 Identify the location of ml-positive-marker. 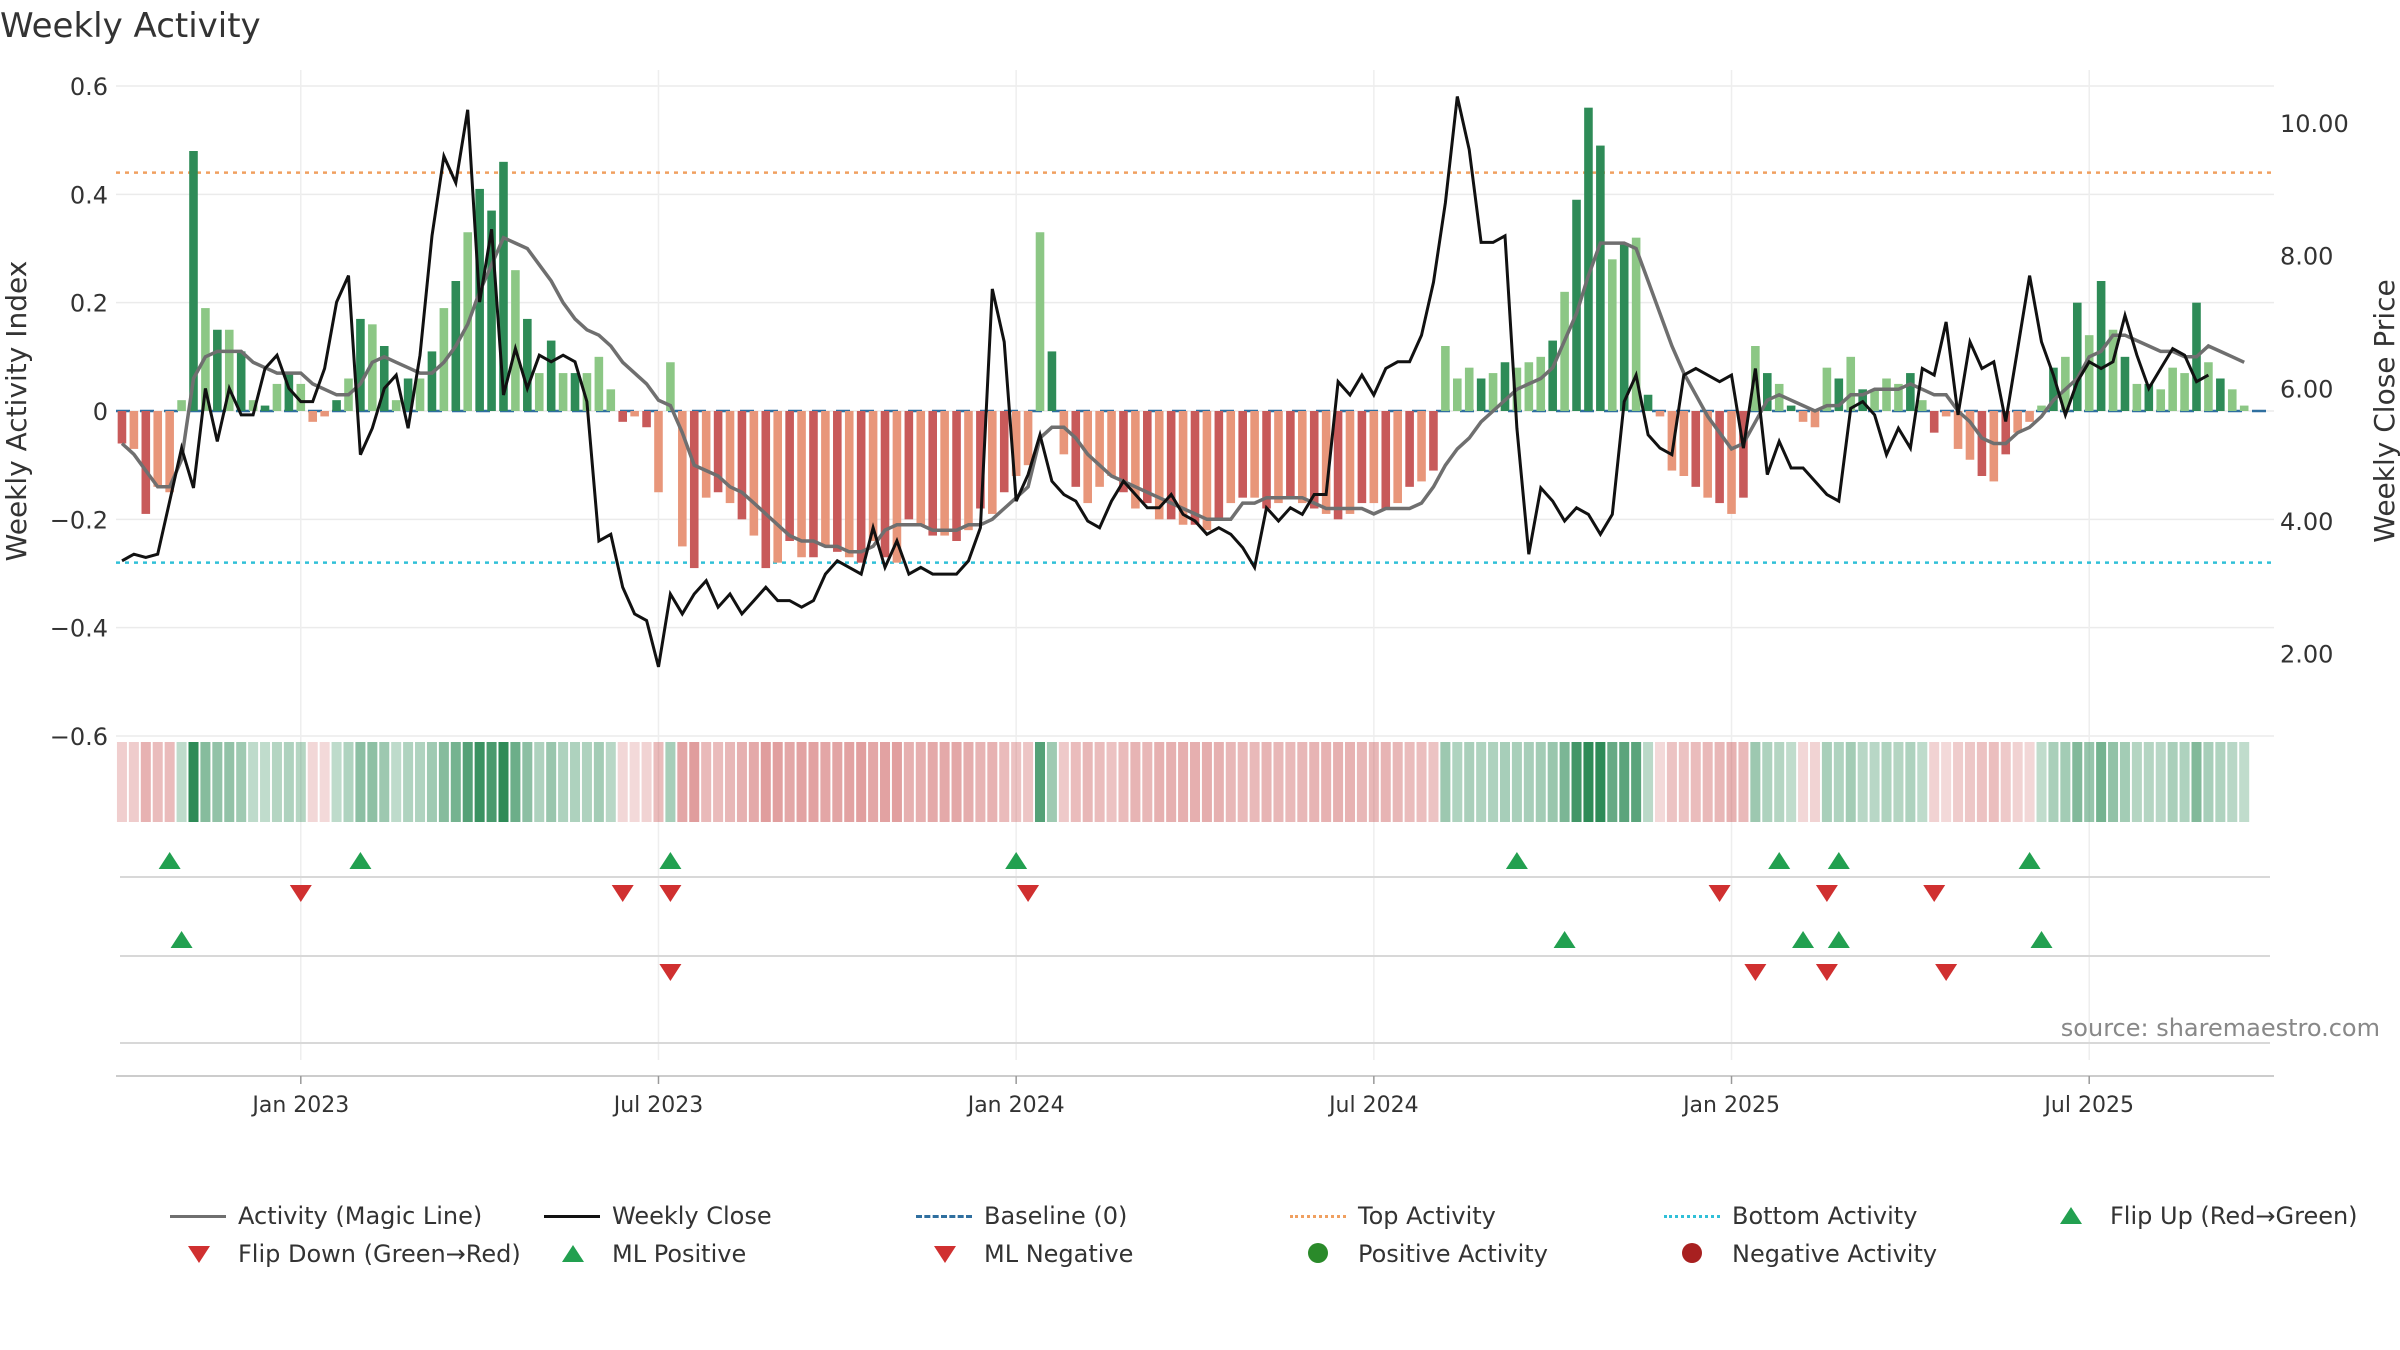
(1564, 939).